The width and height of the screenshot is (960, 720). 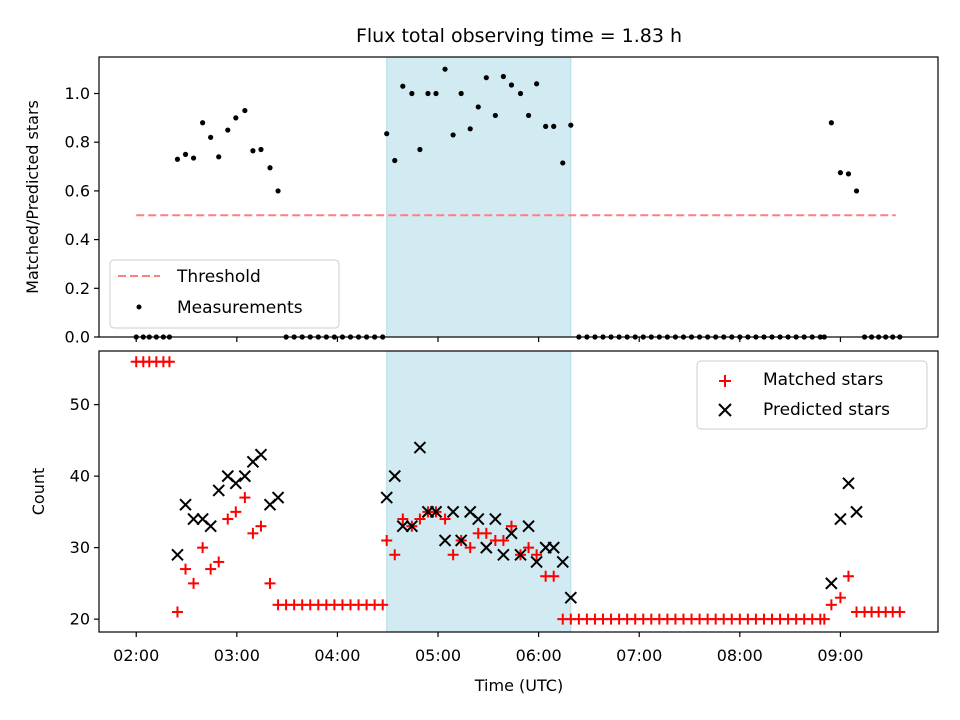 What do you see at coordinates (77, 93) in the screenshot?
I see `y-tick-label: 1.0` at bounding box center [77, 93].